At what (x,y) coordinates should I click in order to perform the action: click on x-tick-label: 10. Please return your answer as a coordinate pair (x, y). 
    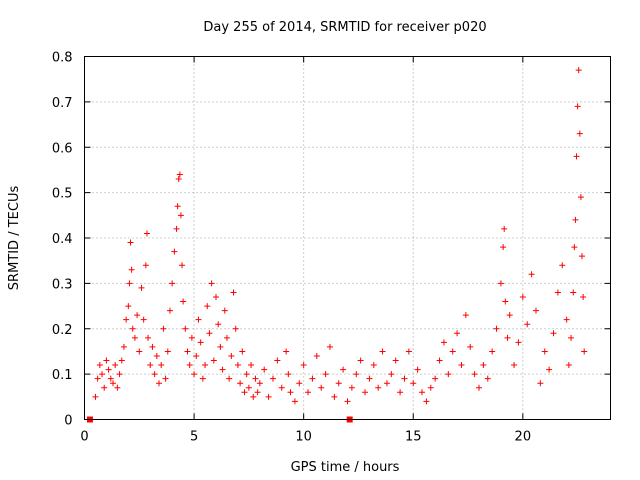
    Looking at the image, I should click on (303, 437).